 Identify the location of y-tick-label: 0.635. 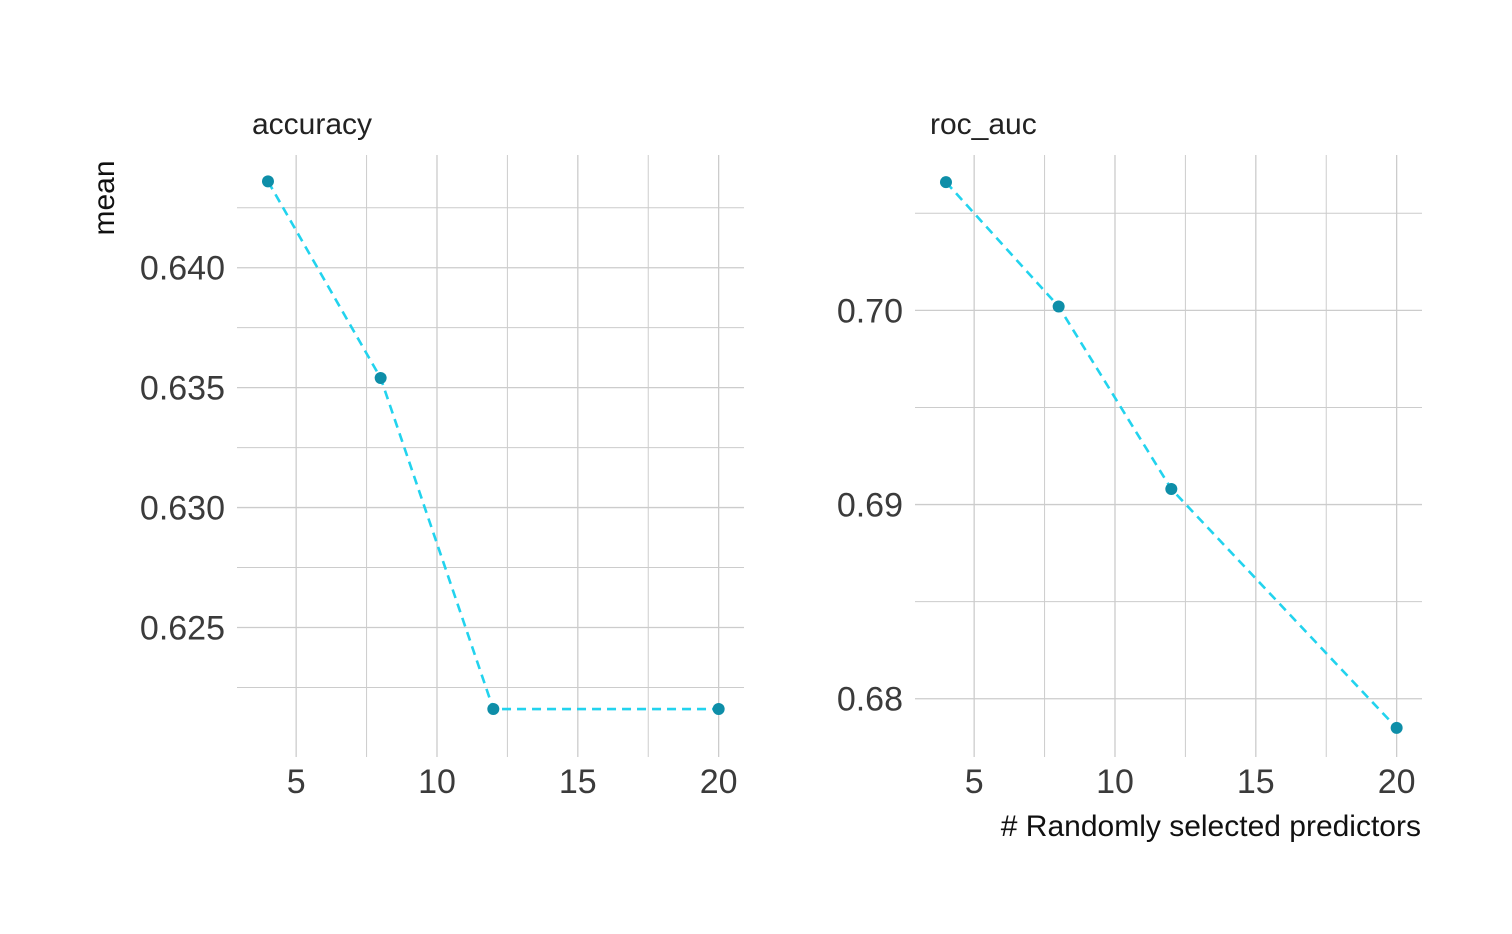
(182, 389).